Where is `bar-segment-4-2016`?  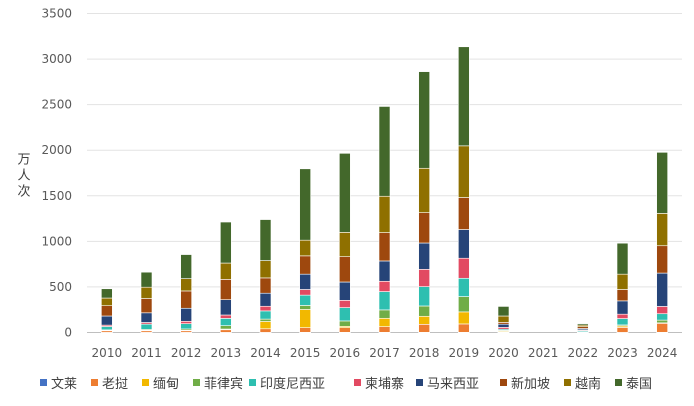 bar-segment-4-2016 is located at coordinates (345, 314).